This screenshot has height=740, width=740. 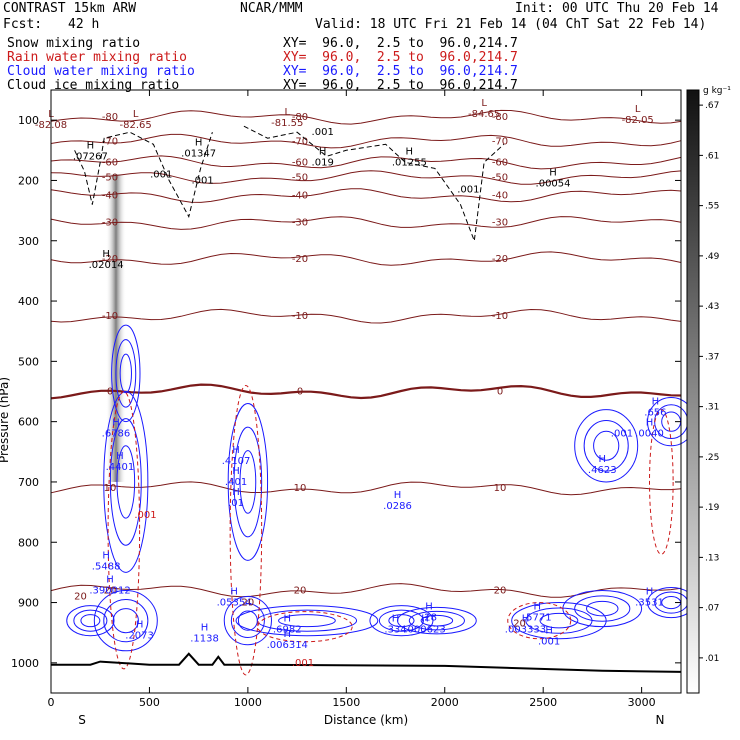 I want to click on extremum-value: .003333, so click(x=525, y=630).